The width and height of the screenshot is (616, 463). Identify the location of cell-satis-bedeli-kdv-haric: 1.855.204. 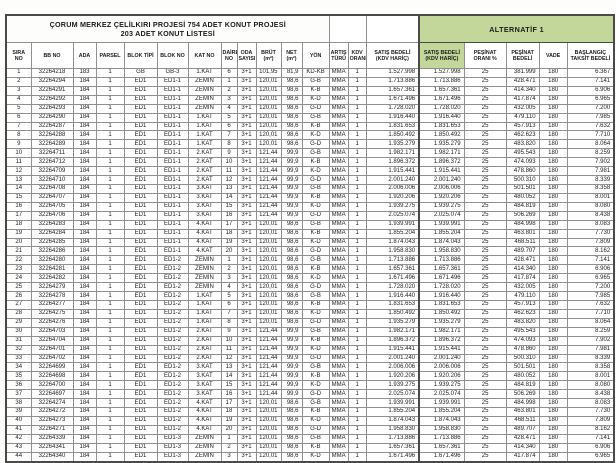
(392, 233).